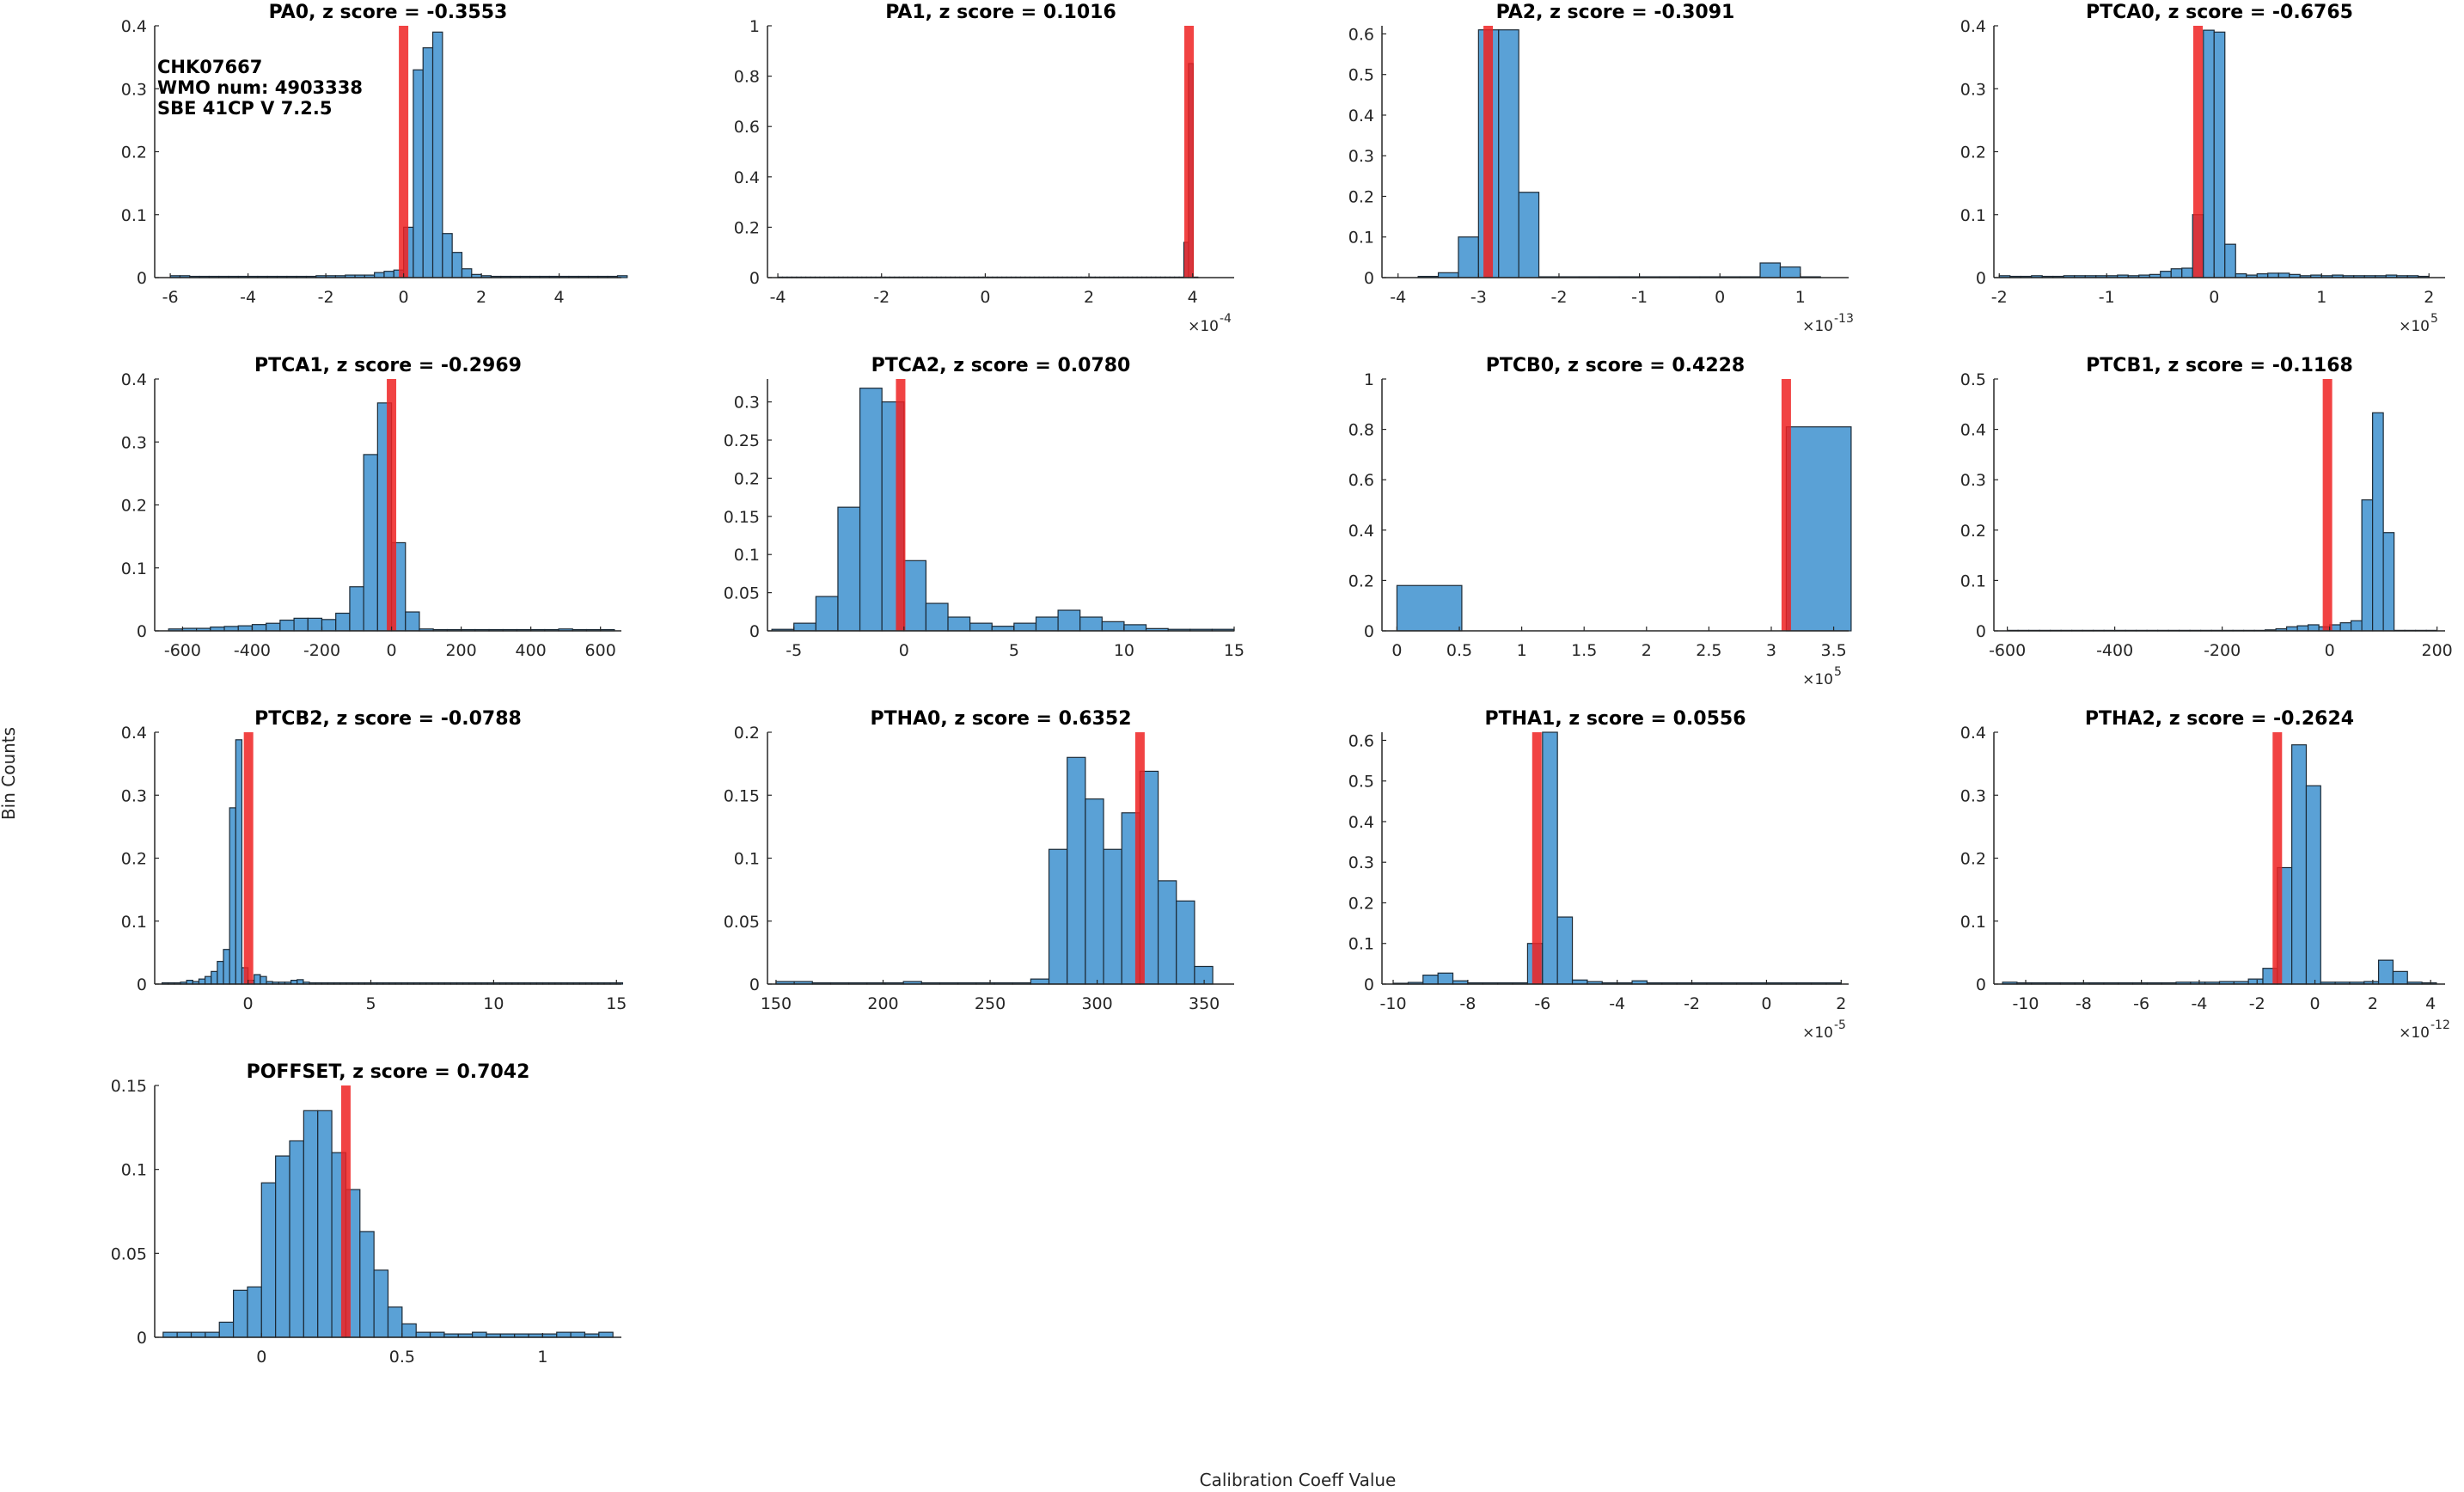 The image size is (2464, 1492). Describe the element at coordinates (1459, 651) in the screenshot. I see `x-tick-label: 0.5` at that location.